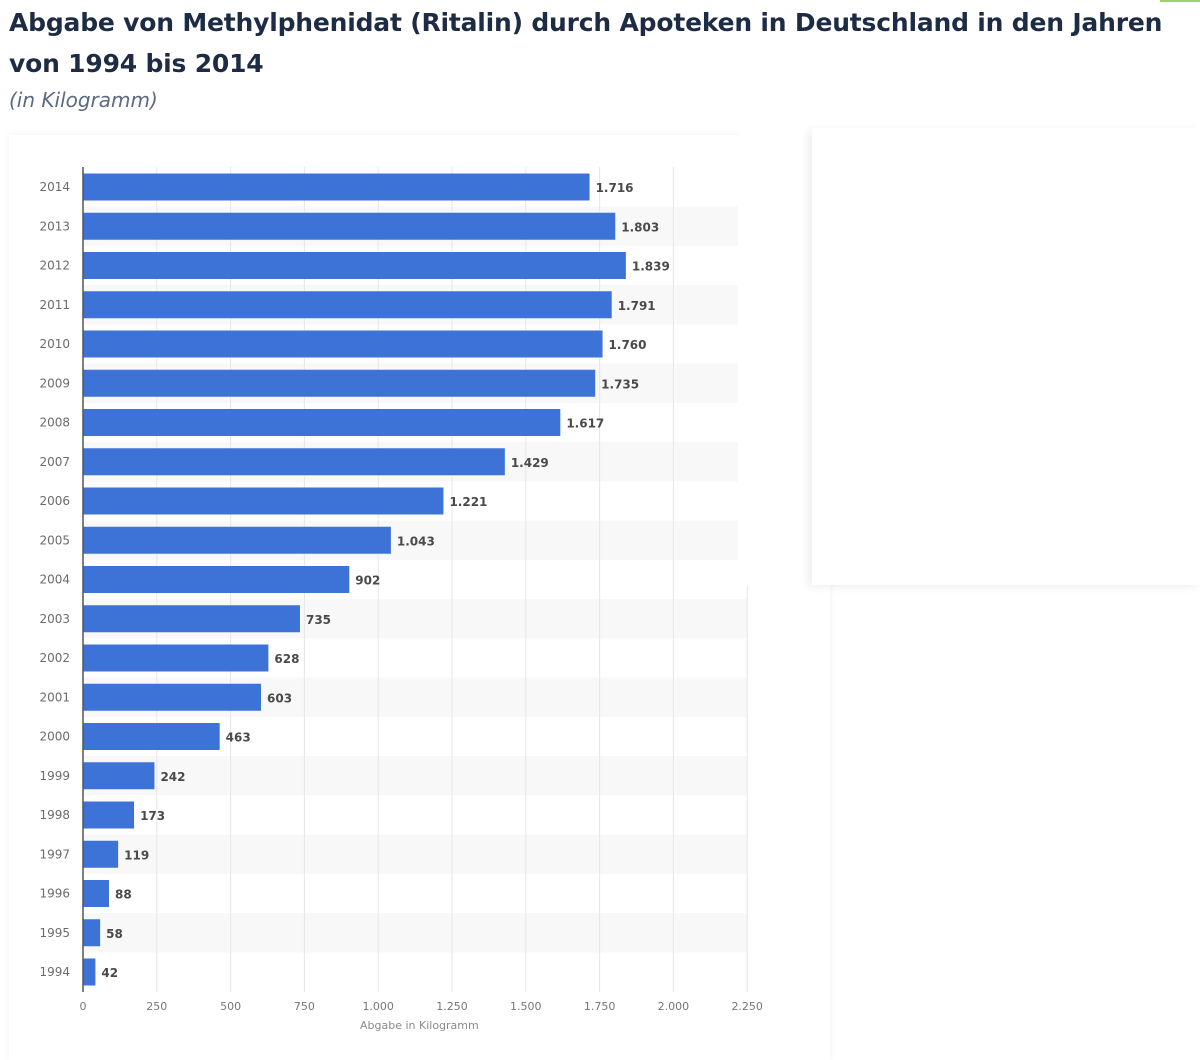 This screenshot has width=1200, height=1060. What do you see at coordinates (172, 777) in the screenshot?
I see `data-label: 242` at bounding box center [172, 777].